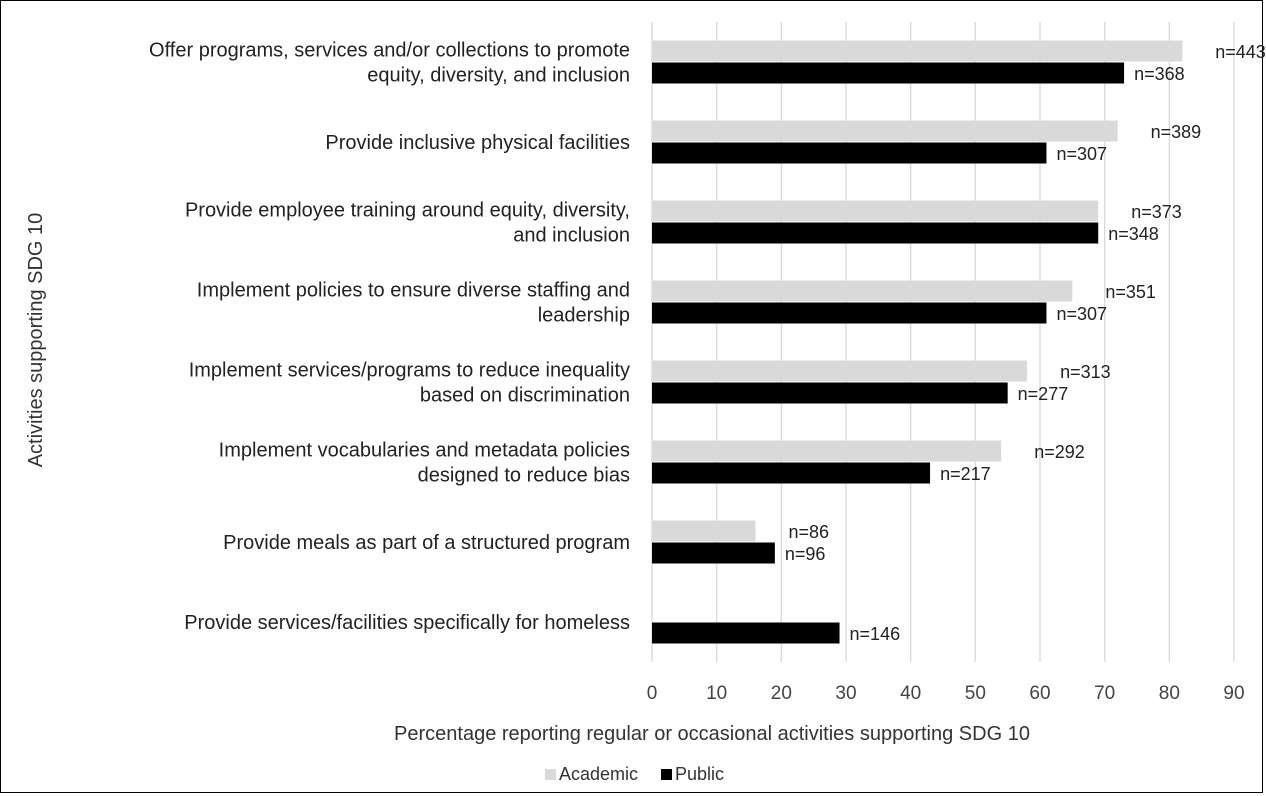 This screenshot has height=796, width=1266. I want to click on data-label: n=351, so click(1130, 292).